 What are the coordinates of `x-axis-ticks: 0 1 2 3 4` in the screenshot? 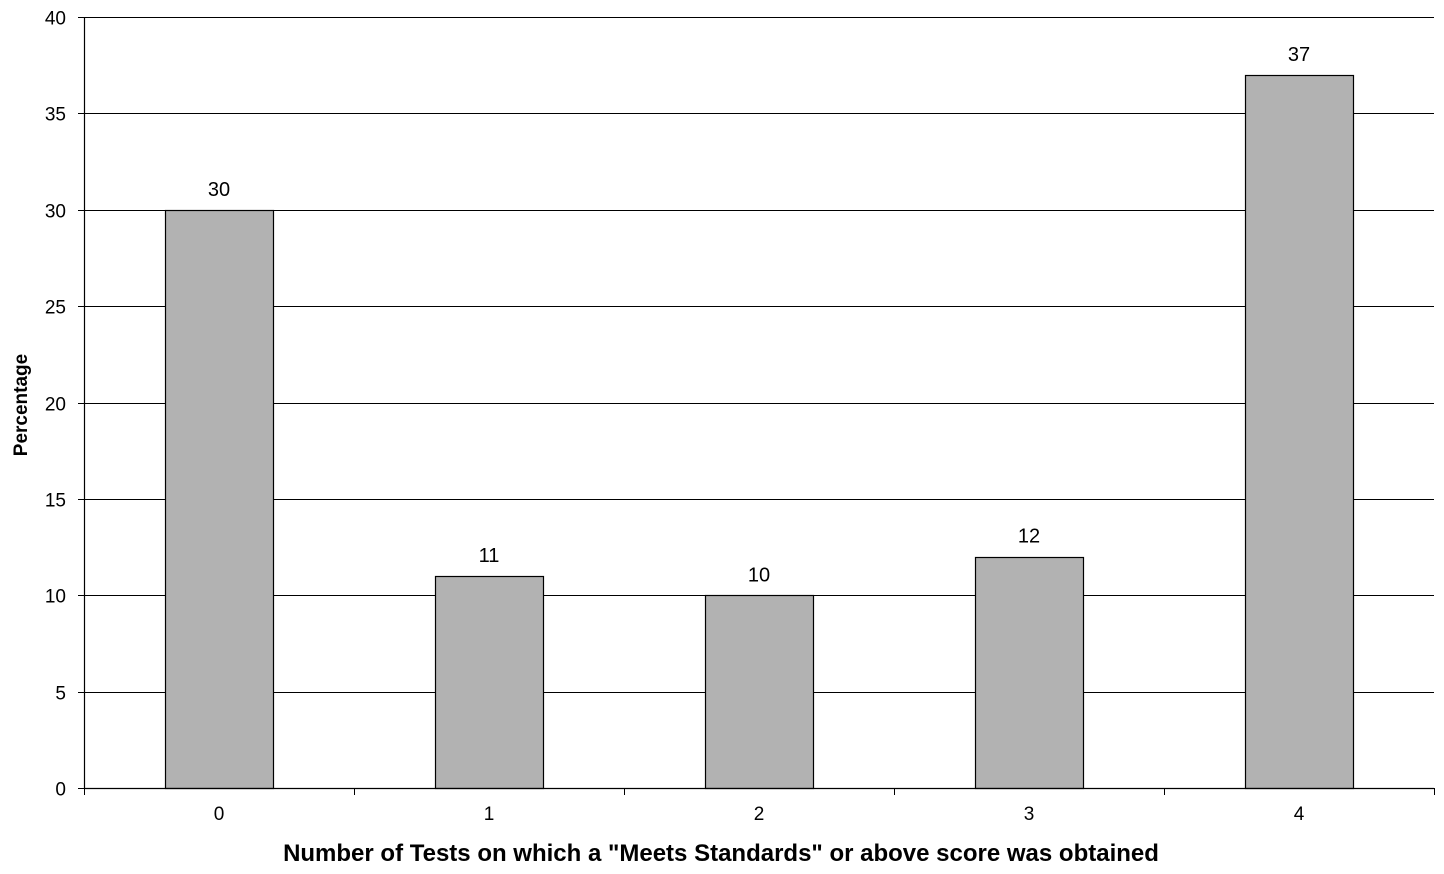 It's located at (759, 806).